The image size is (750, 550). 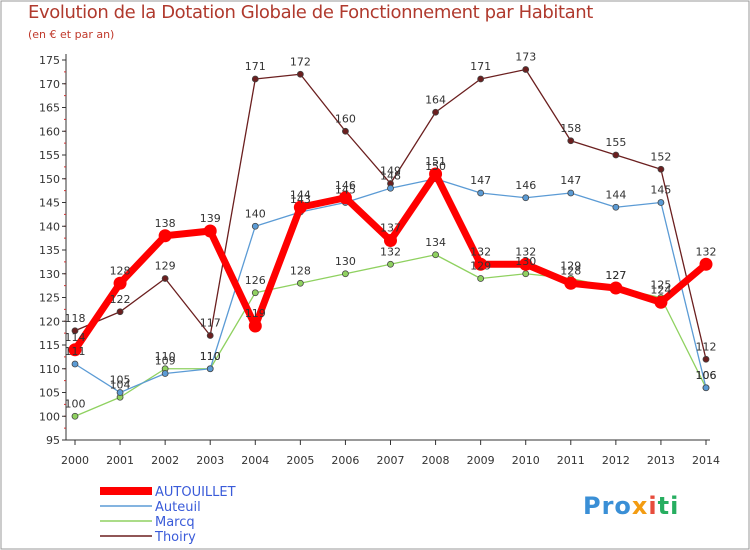 What do you see at coordinates (660, 285) in the screenshot?
I see `data-label: 125` at bounding box center [660, 285].